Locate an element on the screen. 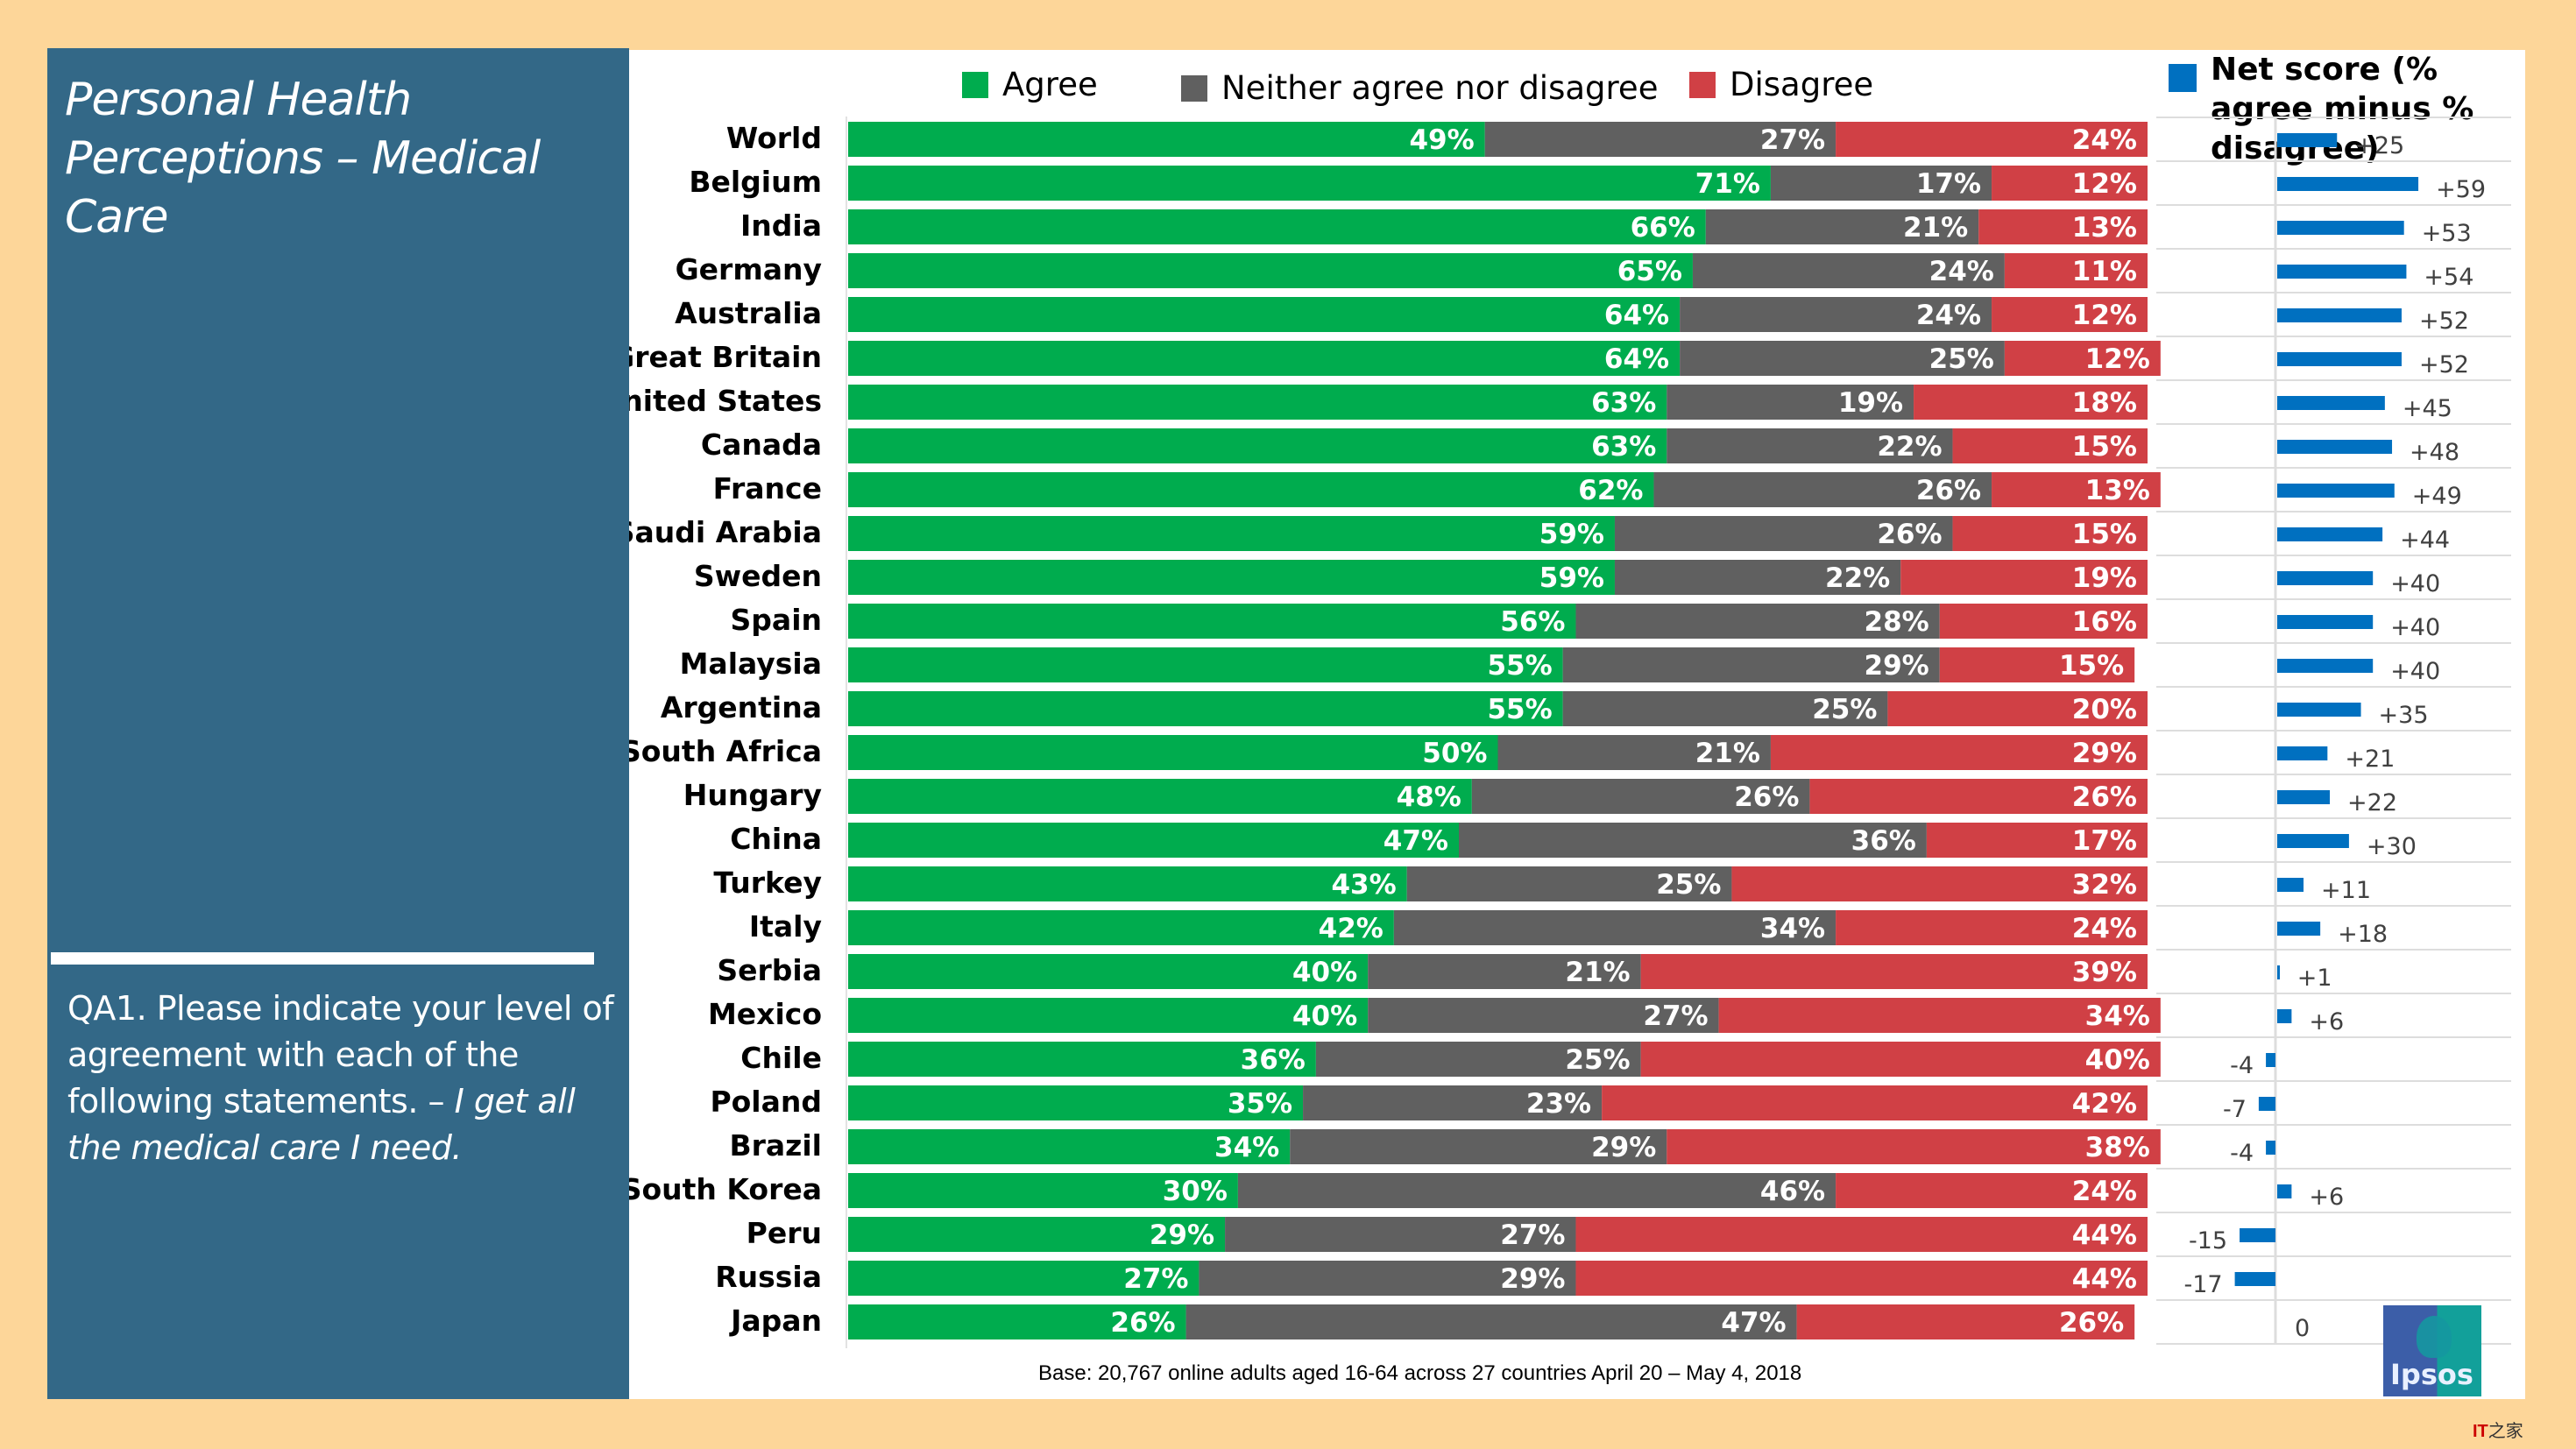  net-score-label: +21 is located at coordinates (2370, 759).